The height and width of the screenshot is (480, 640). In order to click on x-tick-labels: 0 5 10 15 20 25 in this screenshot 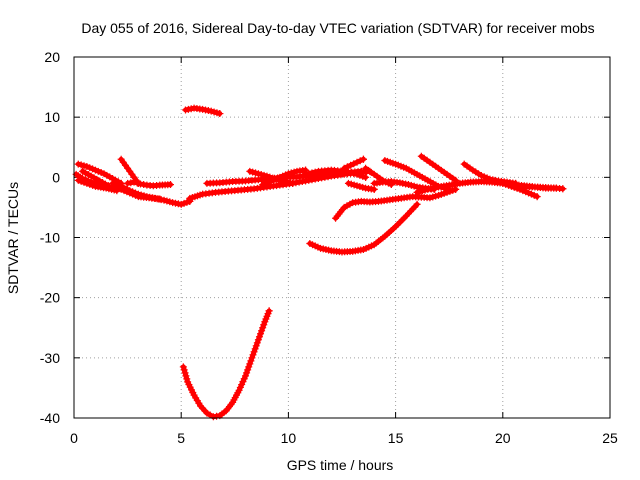, I will do `click(344, 438)`.